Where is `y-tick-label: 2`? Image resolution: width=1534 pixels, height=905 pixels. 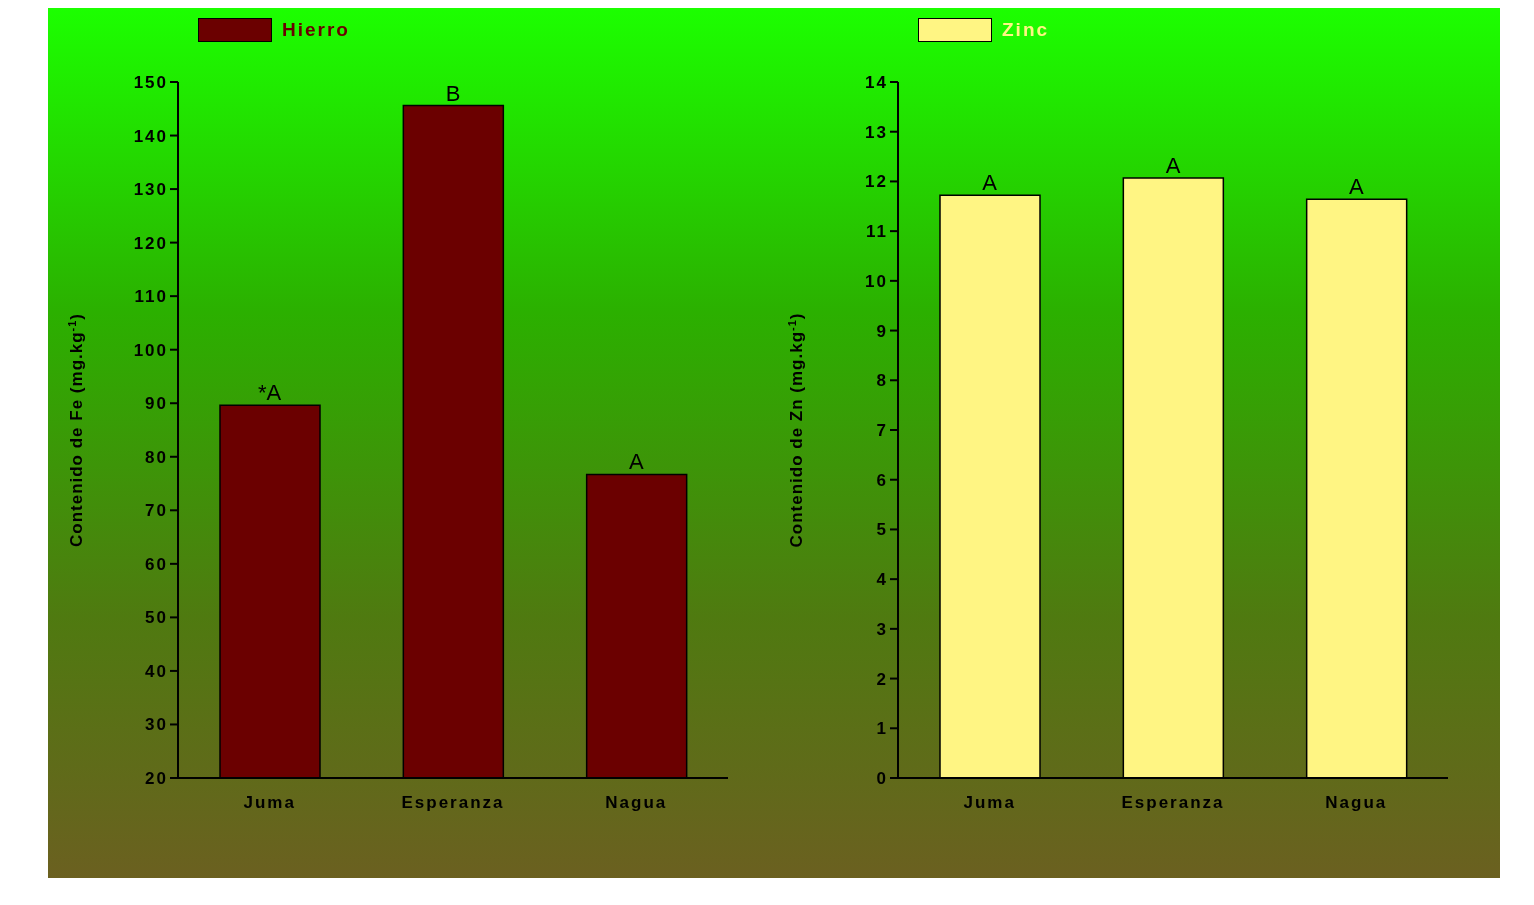
y-tick-label: 2 is located at coordinates (882, 679).